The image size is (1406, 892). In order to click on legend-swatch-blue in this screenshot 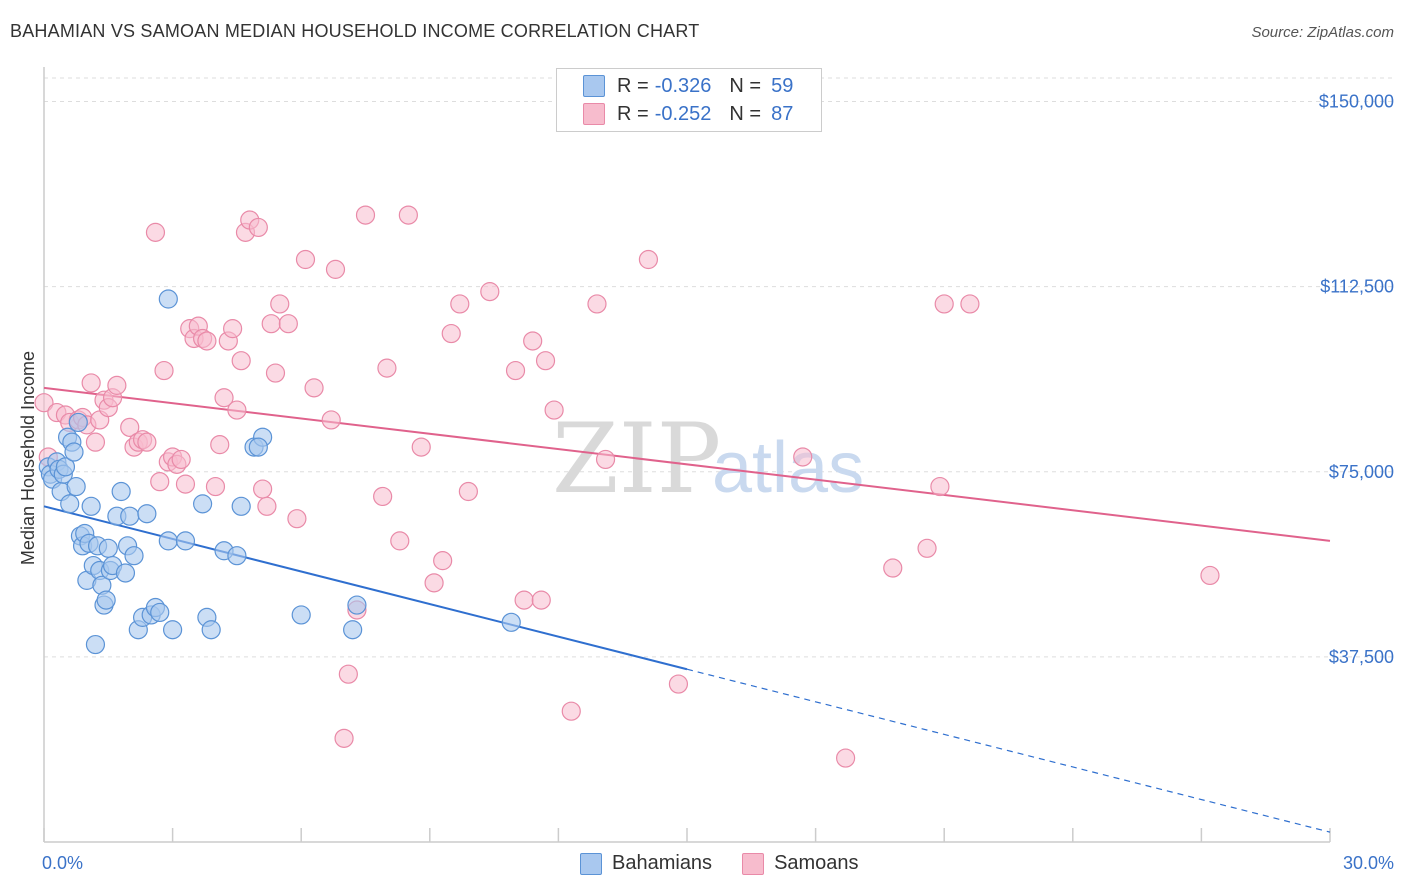, I will do `click(594, 86)`.